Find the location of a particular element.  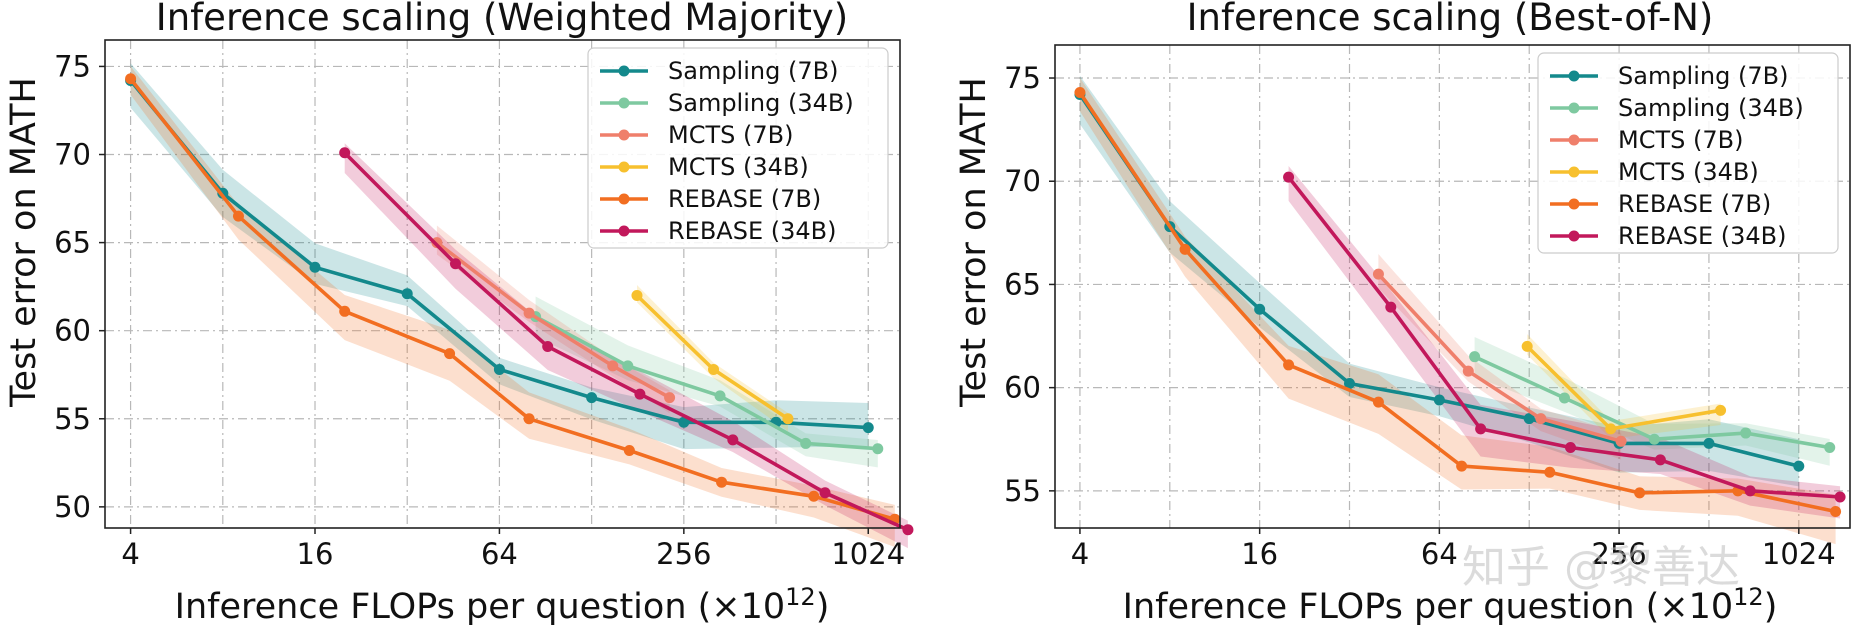

x-axis-label: Inference FLOPs per question (×1012) is located at coordinates (502, 605).